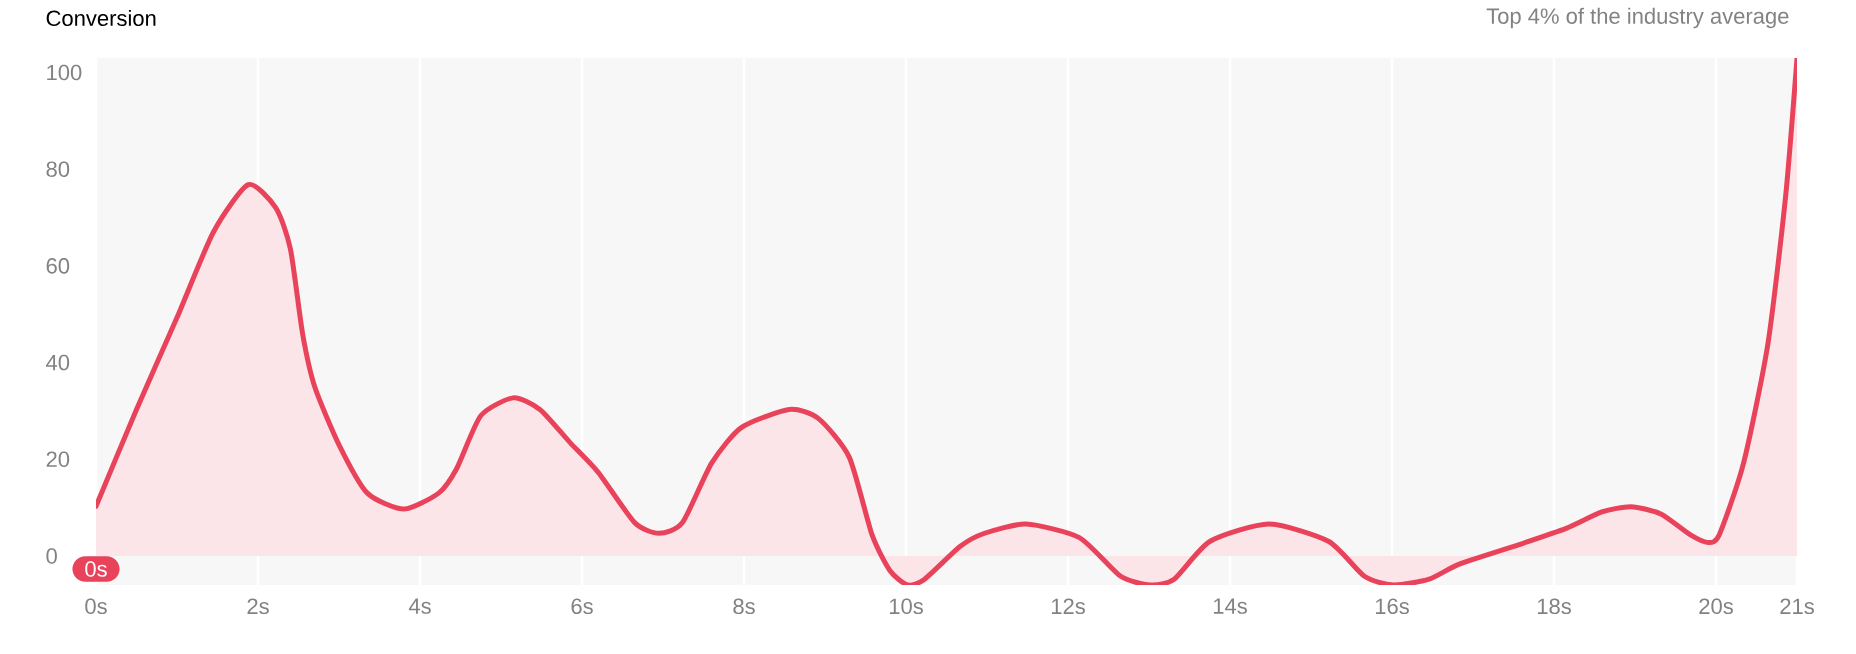 The height and width of the screenshot is (654, 1856). Describe the element at coordinates (1554, 606) in the screenshot. I see `x-tick-label: 18s` at that location.